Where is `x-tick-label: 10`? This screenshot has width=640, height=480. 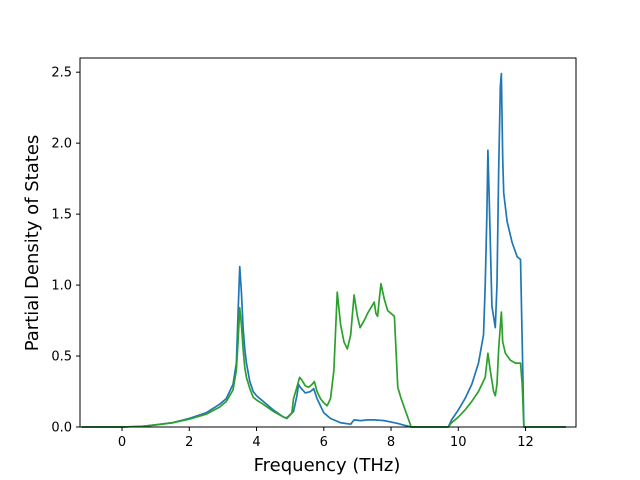
x-tick-label: 10 is located at coordinates (458, 442).